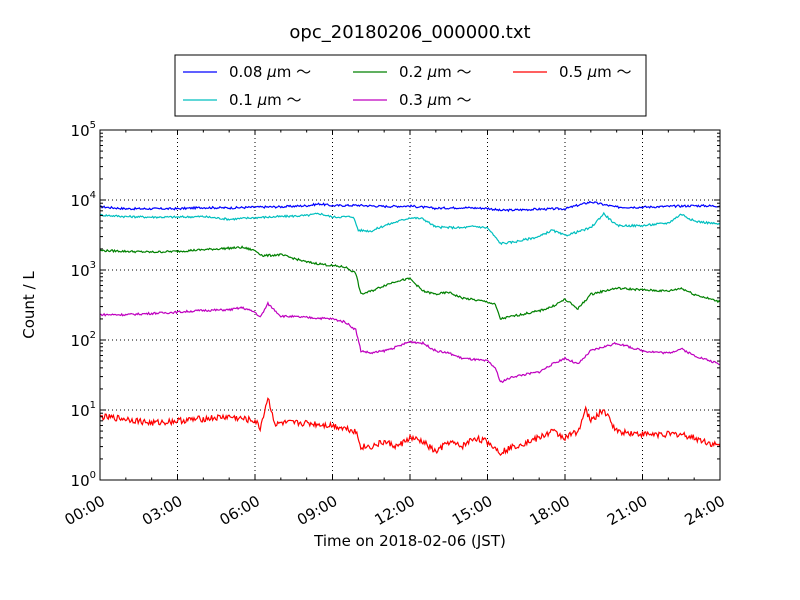 The height and width of the screenshot is (600, 800). I want to click on y-tick-label: 10⁰, so click(83, 480).